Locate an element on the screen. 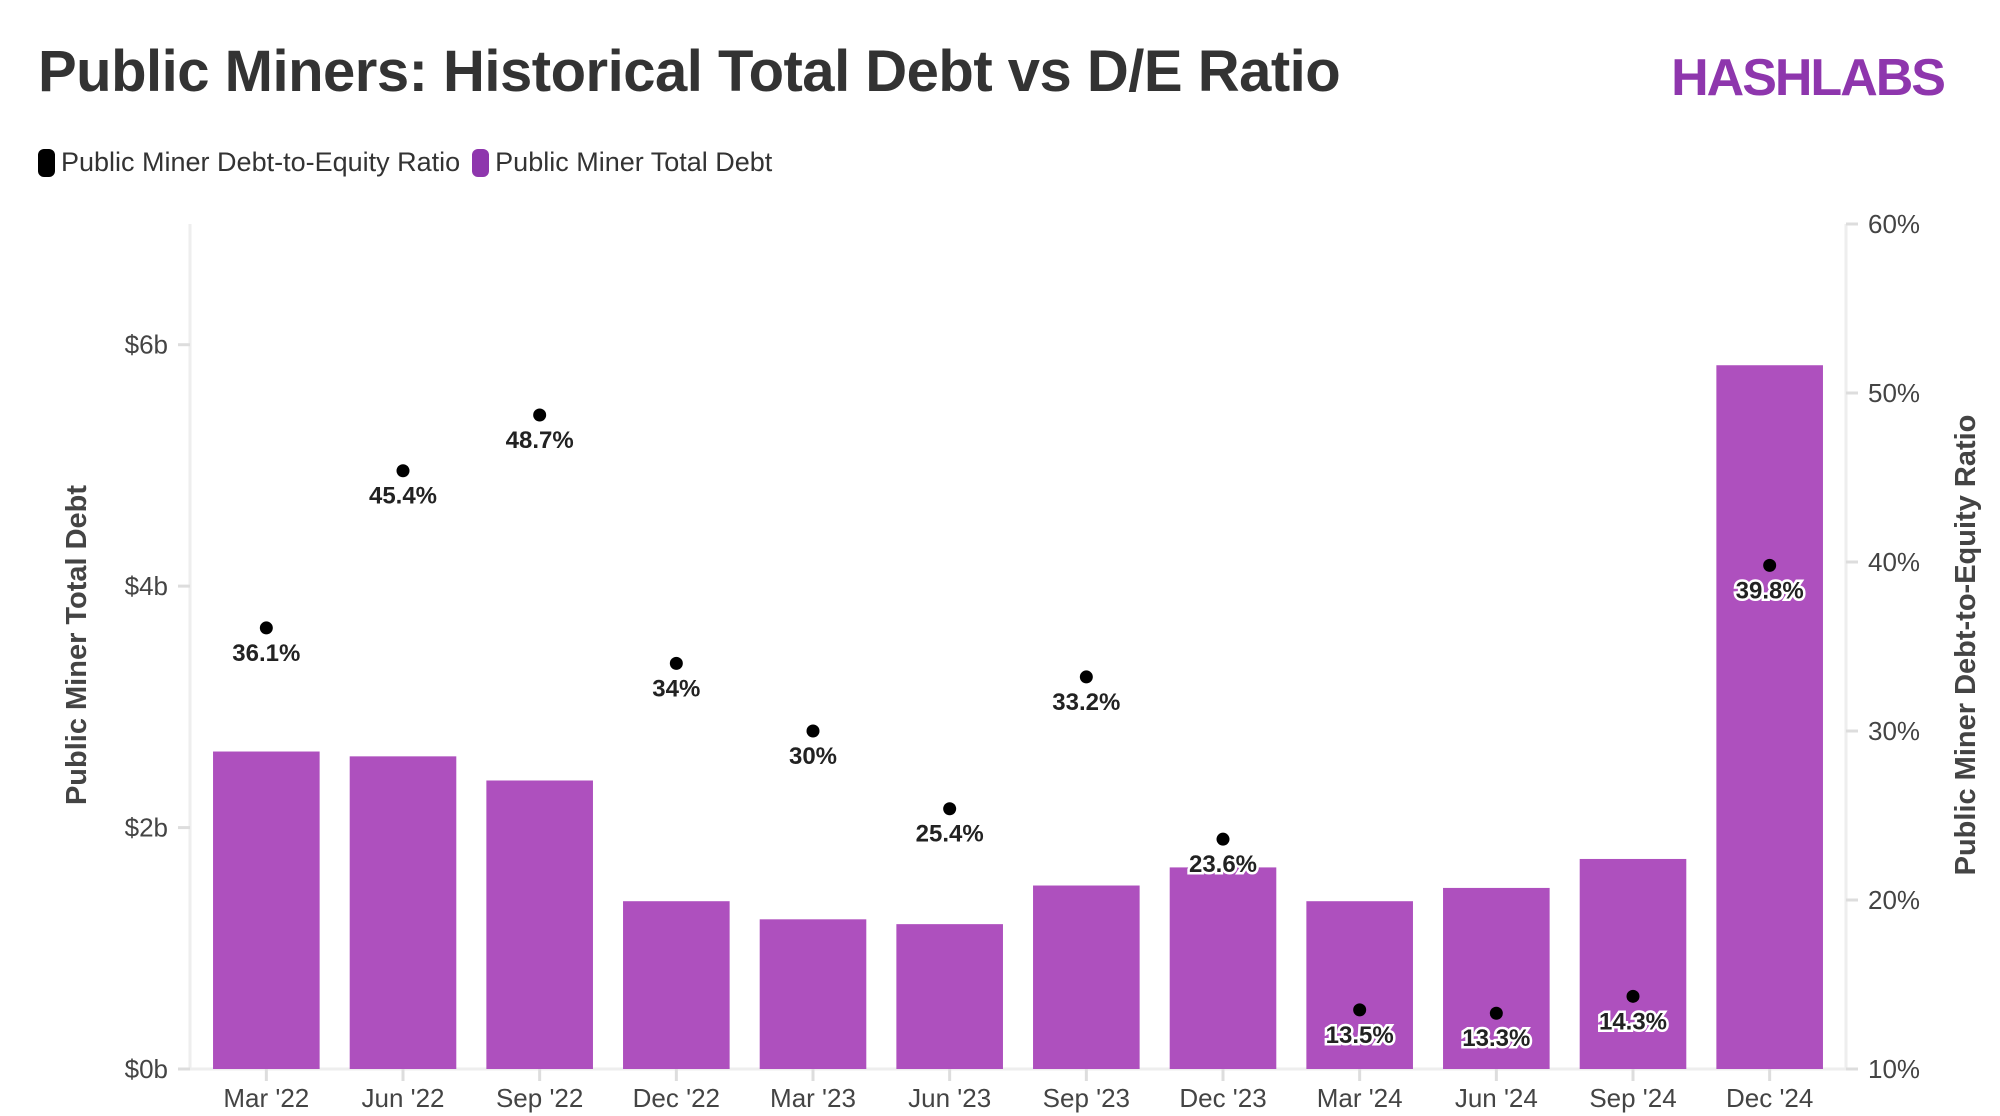  legend-swatch-purple-icon is located at coordinates (481, 162).